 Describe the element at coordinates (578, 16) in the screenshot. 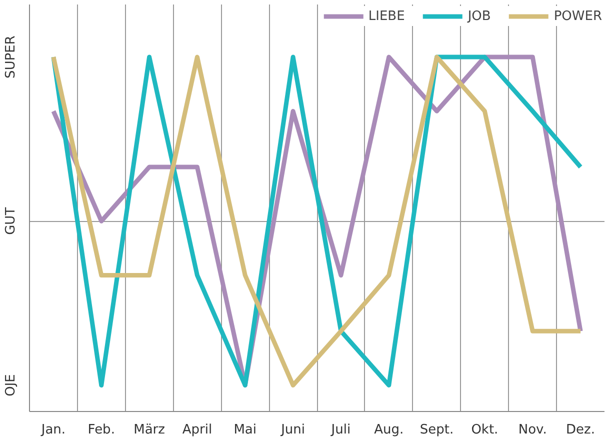

I see `legend-label: POWER` at that location.